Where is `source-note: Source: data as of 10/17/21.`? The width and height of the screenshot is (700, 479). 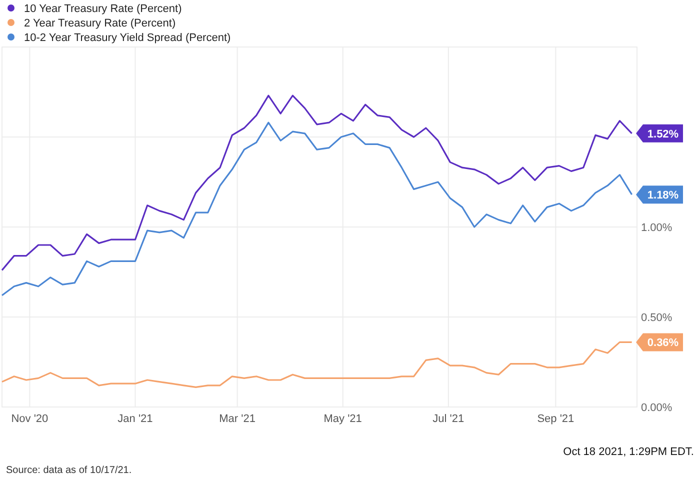
source-note: Source: data as of 10/17/21. is located at coordinates (69, 470).